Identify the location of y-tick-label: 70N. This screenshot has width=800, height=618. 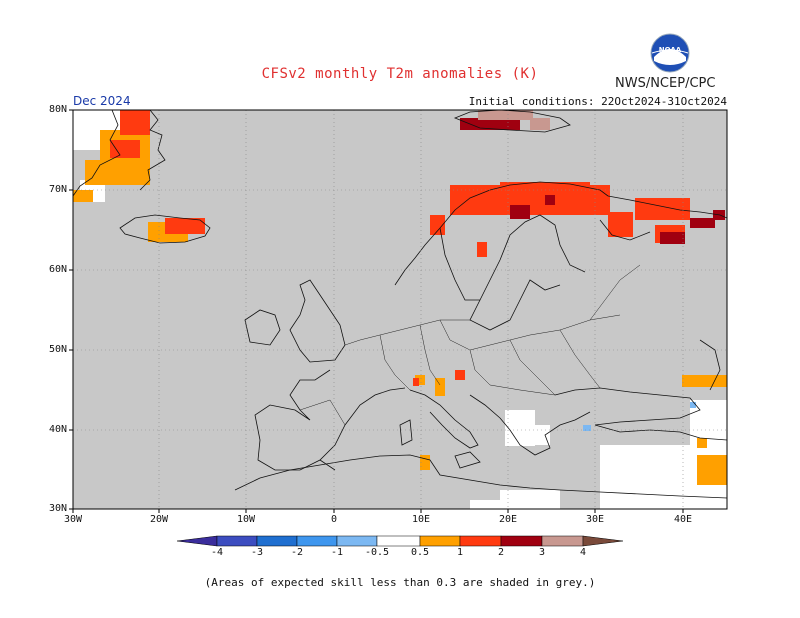
(57, 189).